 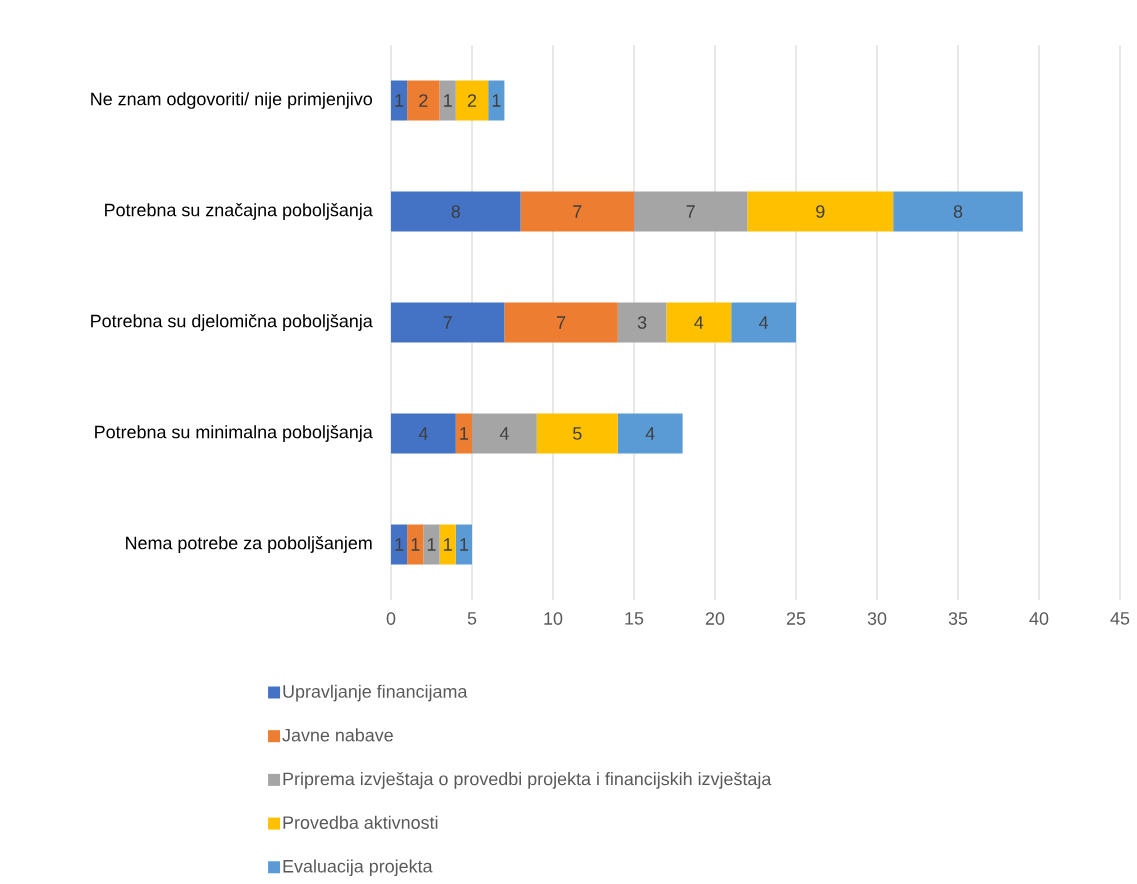 I want to click on data-label: 3, so click(x=642, y=322).